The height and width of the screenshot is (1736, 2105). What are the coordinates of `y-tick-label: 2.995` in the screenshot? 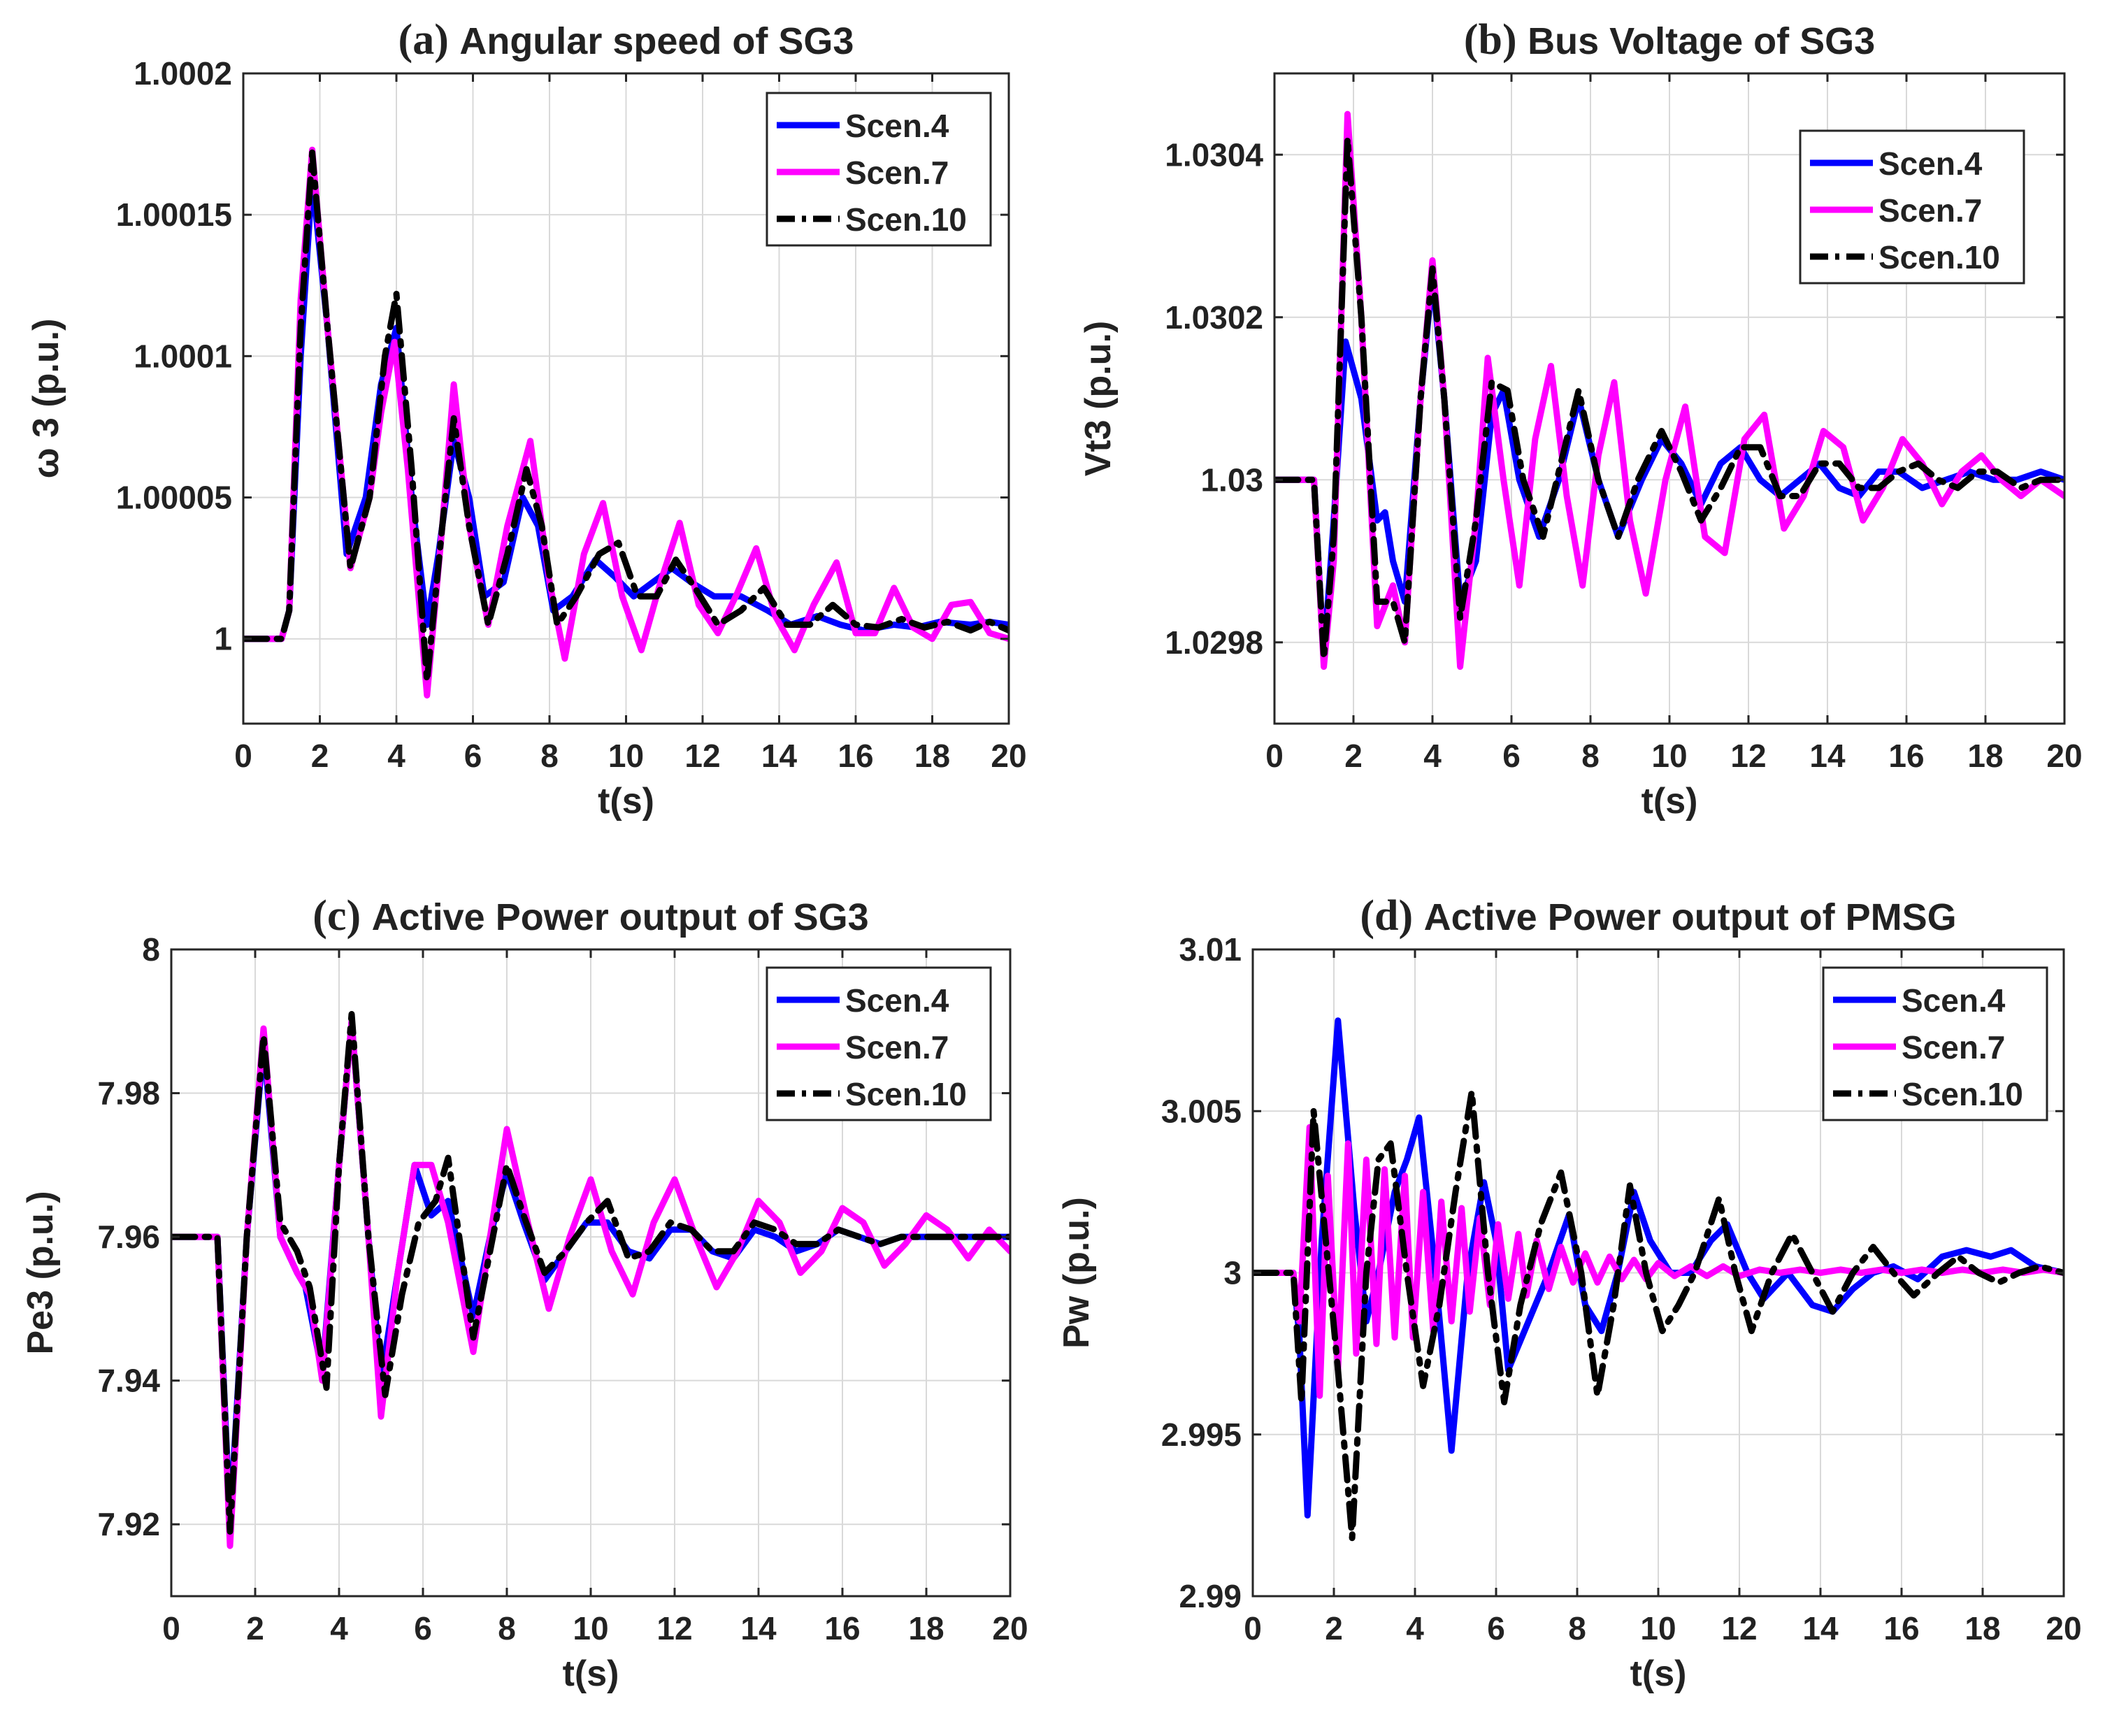 It's located at (1202, 1434).